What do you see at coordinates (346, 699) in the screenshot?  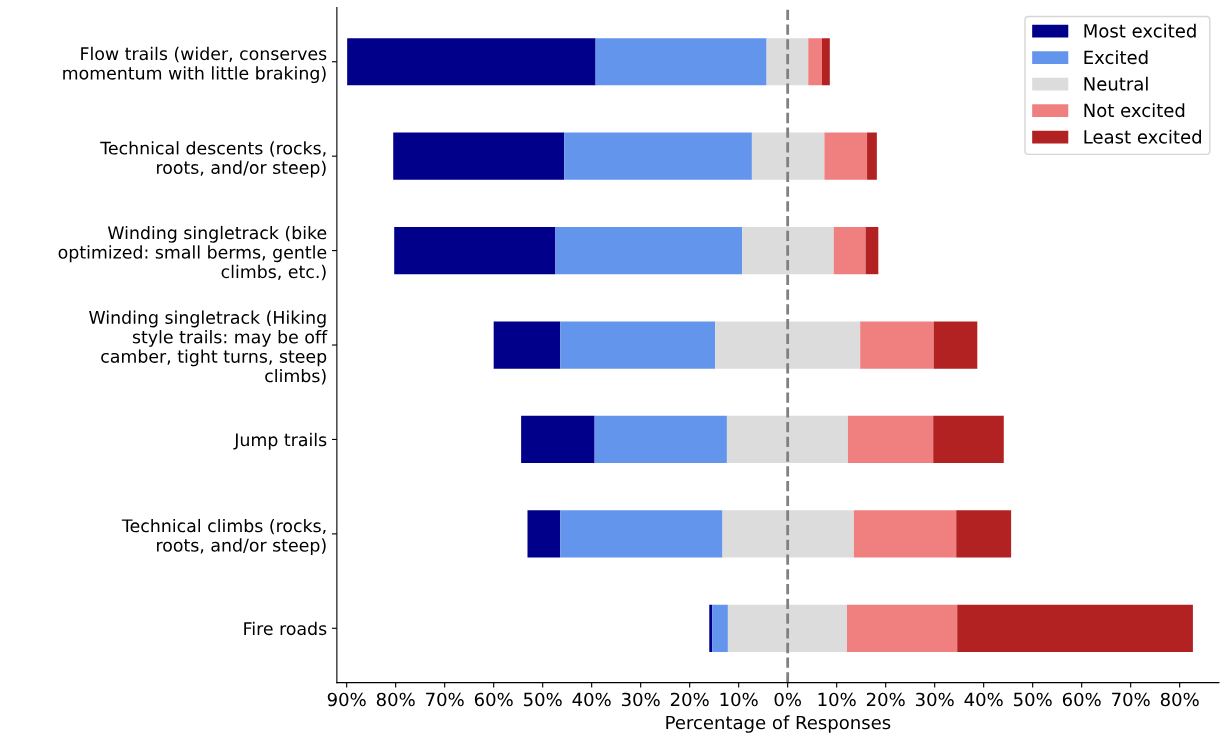 I see `x-tick-label: 90%` at bounding box center [346, 699].